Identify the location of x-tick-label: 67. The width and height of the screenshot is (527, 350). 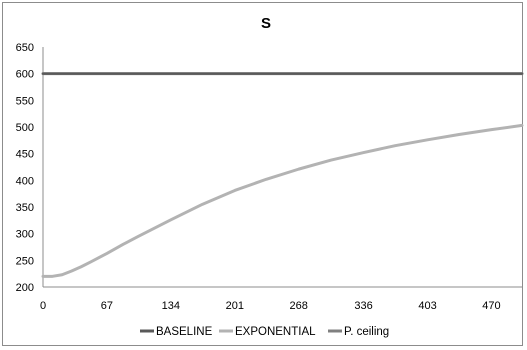
(107, 306).